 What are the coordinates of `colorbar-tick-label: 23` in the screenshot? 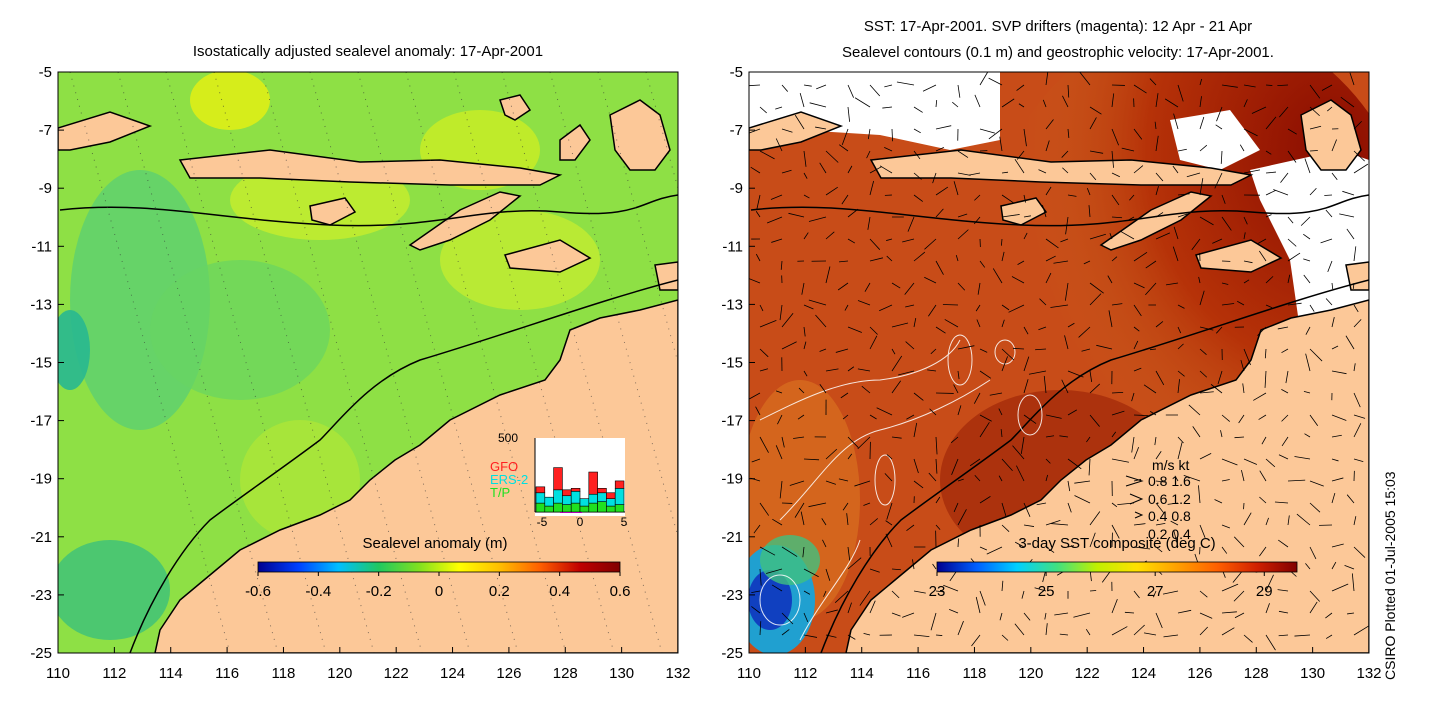 It's located at (937, 591).